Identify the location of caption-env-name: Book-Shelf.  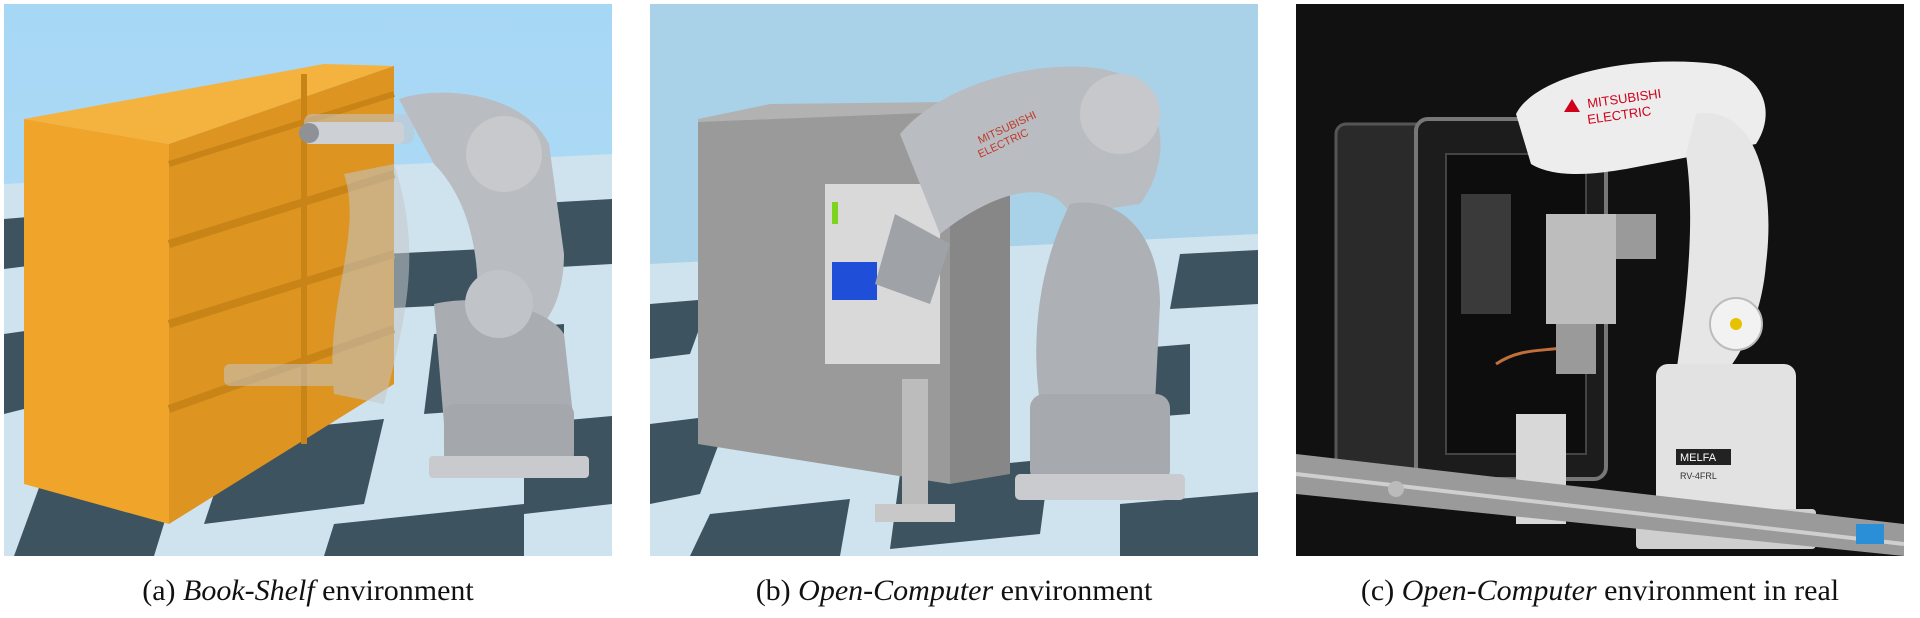
(249, 590).